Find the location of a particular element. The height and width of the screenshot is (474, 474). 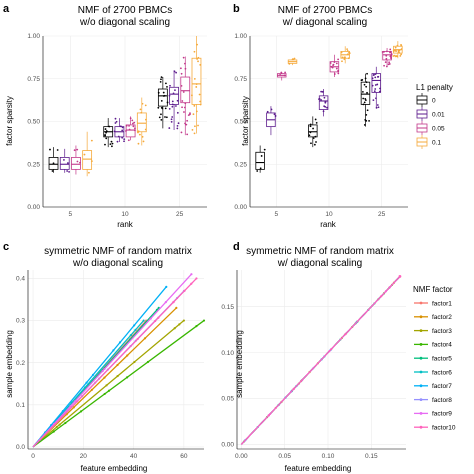

plot-b: 0.00 0.25 0.50 0.75 1.00 5 10 25 is located at coordinates (321, 125).